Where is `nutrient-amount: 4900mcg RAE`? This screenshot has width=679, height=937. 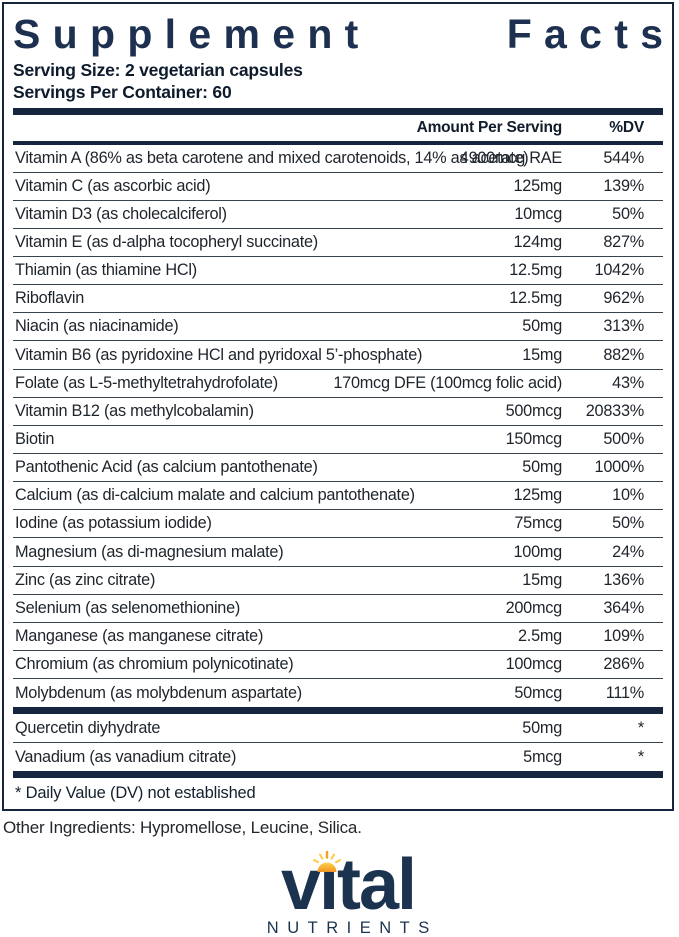
nutrient-amount: 4900mcg RAE is located at coordinates (510, 157).